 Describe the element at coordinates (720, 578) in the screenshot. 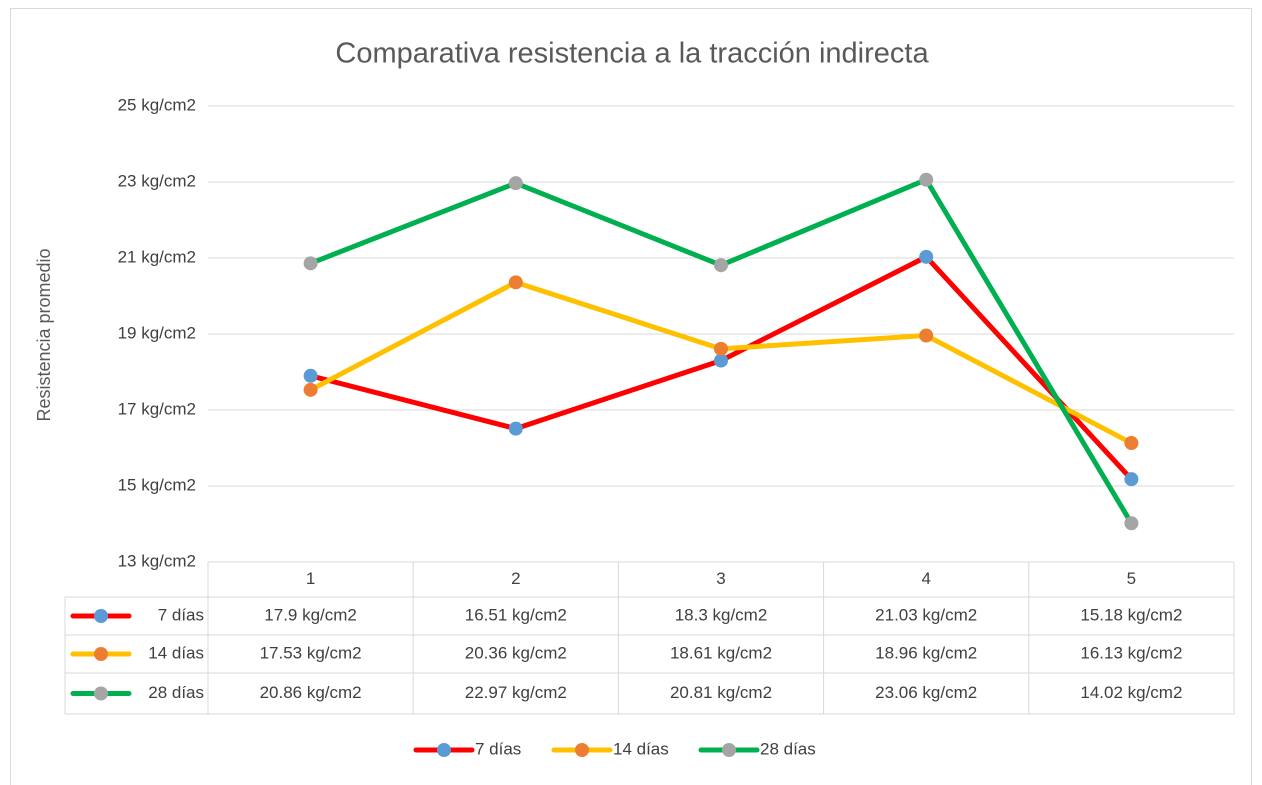

I see `x-tick-label: 3` at that location.